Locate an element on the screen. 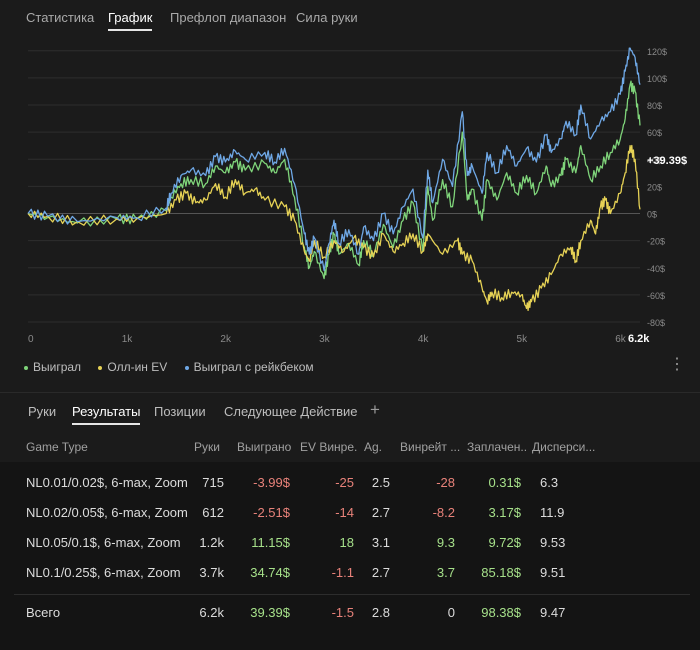  cell-dispersion: 9.47 is located at coordinates (553, 612).